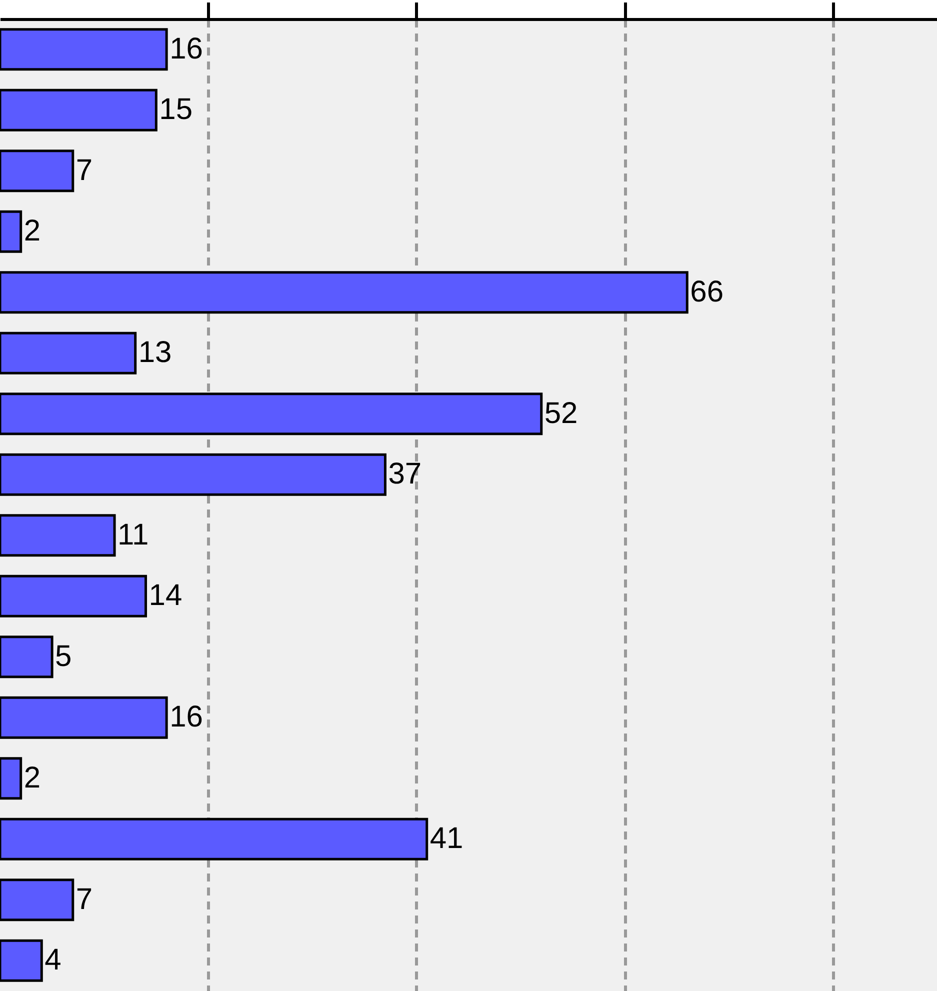 This screenshot has height=991, width=937. I want to click on data-label: 66, so click(707, 291).